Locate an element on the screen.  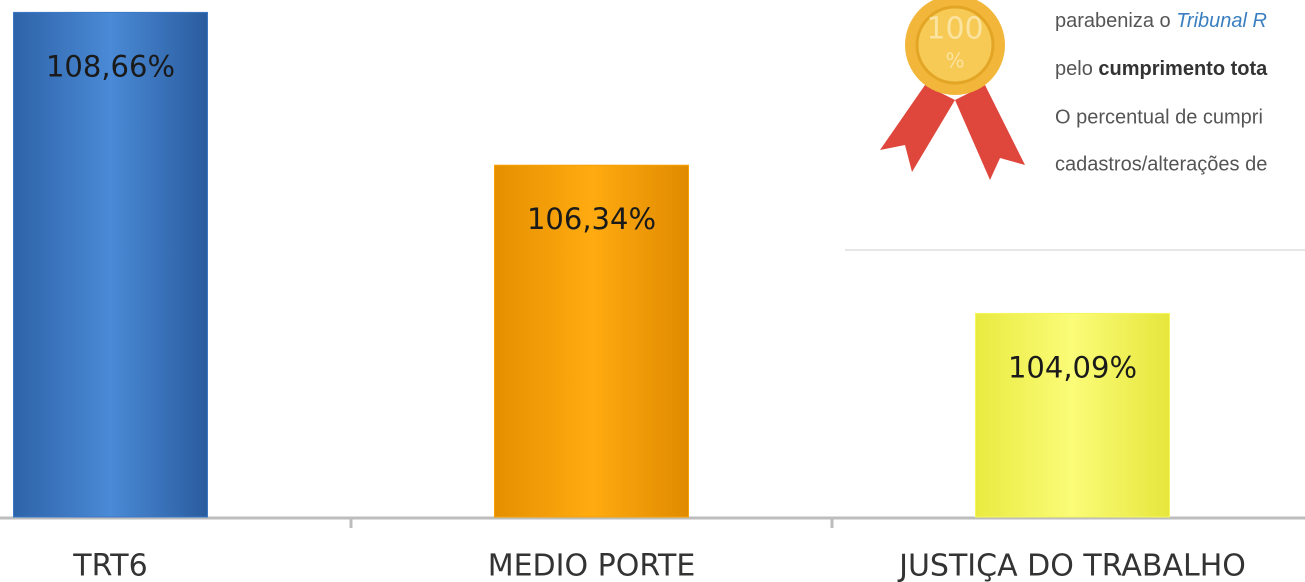
badge-symbol: % is located at coordinates (954, 61).